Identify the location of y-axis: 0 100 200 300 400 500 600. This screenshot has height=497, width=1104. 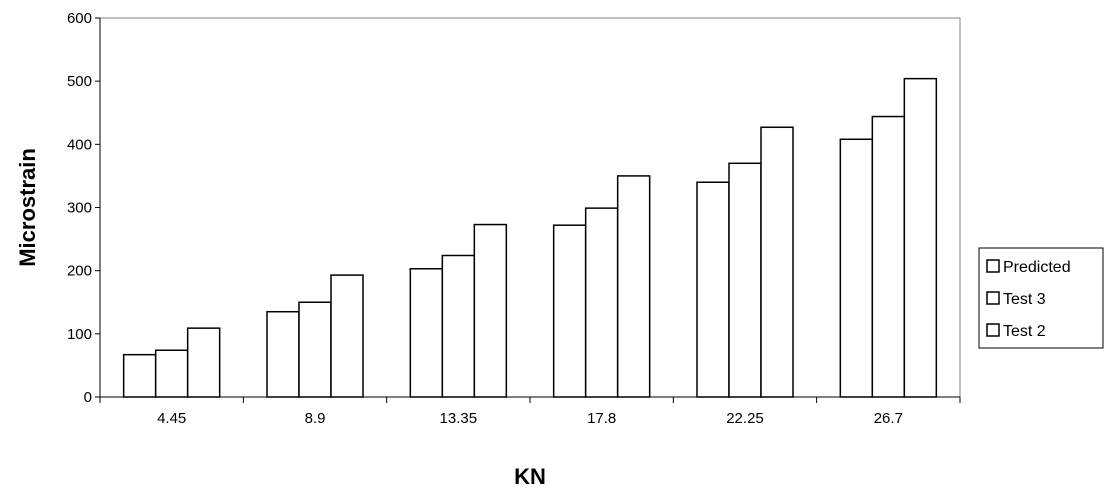
(84, 208).